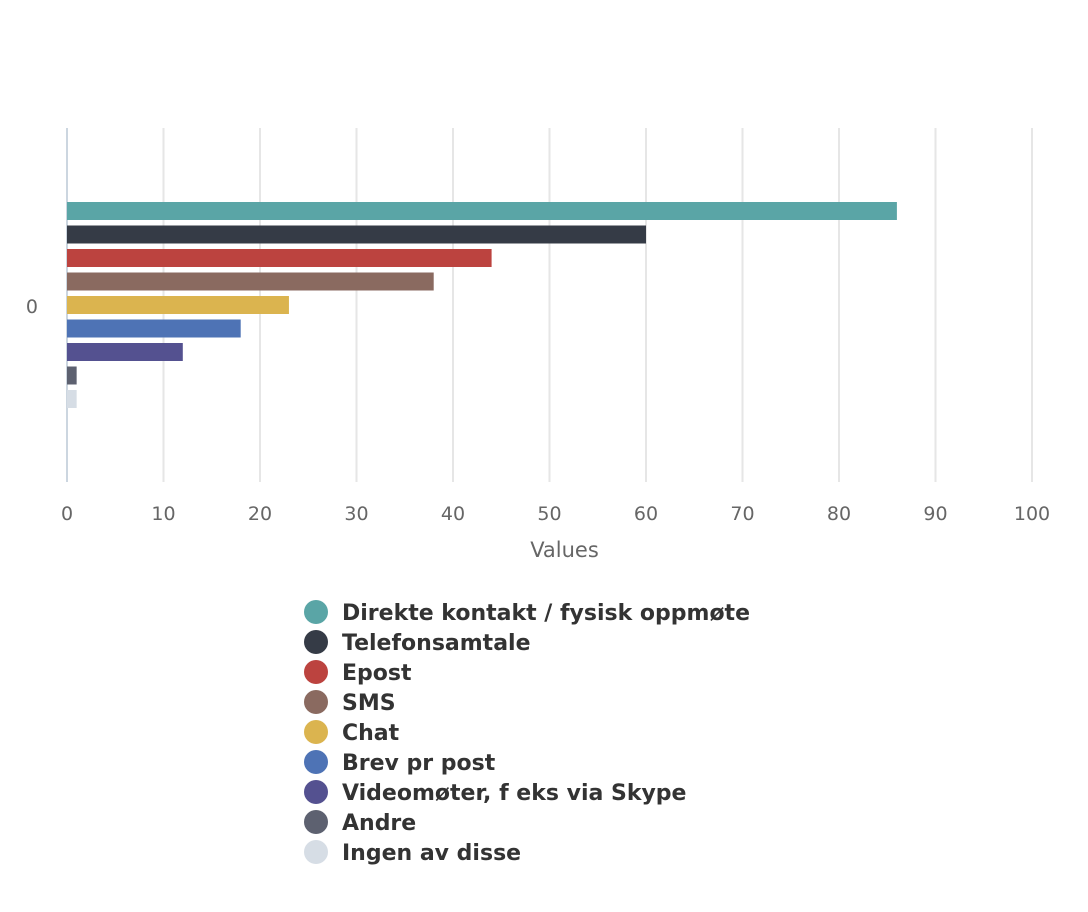 Image resolution: width=1088 pixels, height=912 pixels. What do you see at coordinates (839, 514) in the screenshot?
I see `x-tick-label: 80` at bounding box center [839, 514].